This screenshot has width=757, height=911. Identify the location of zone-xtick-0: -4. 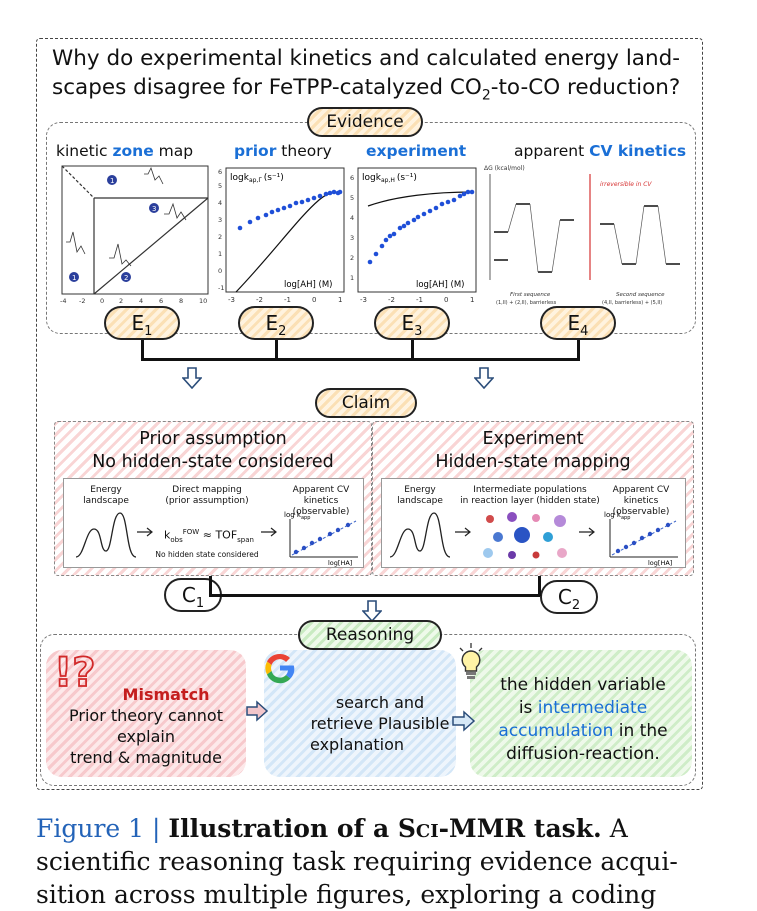
(63, 301).